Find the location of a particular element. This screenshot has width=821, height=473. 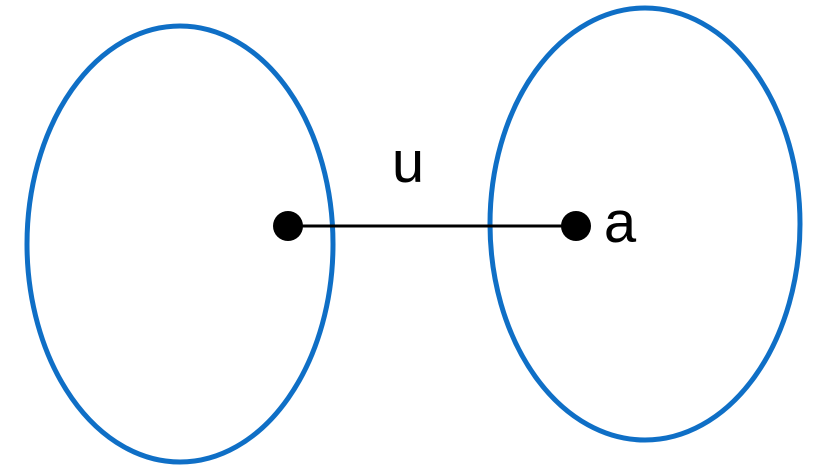

right-vertex-a is located at coordinates (576, 226).